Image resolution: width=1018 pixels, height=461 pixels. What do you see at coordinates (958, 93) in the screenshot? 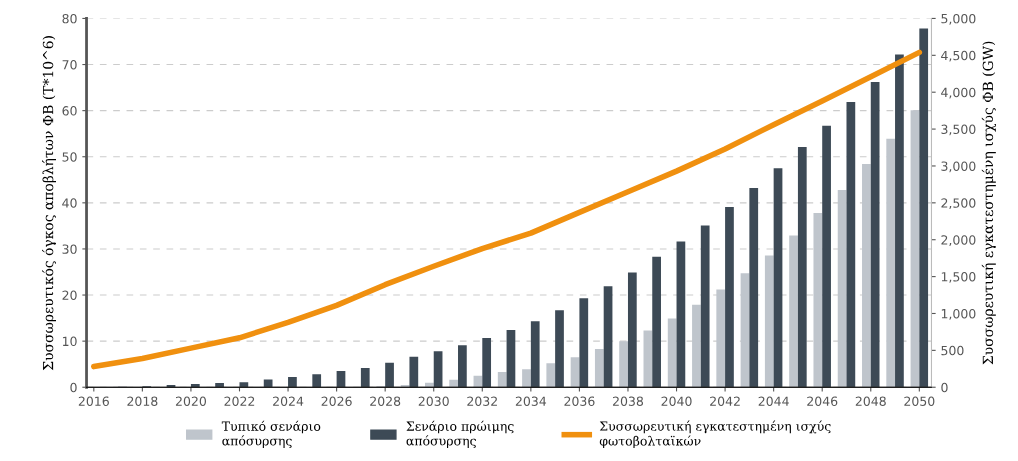
I see `y2-tick-label: 4,000` at bounding box center [958, 93].